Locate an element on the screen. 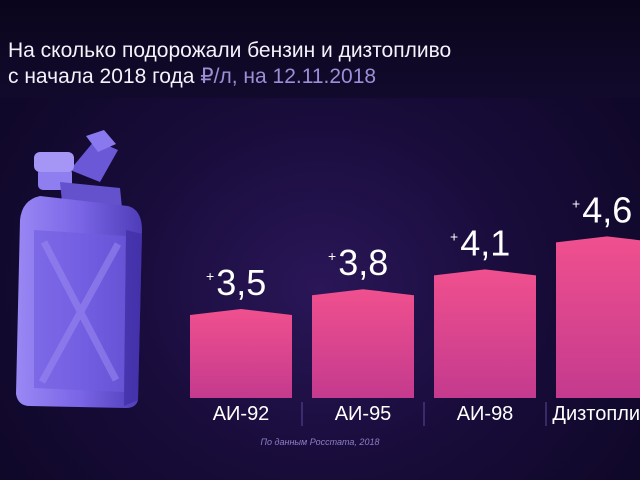  value-label-1: +3,5 is located at coordinates (236, 282).